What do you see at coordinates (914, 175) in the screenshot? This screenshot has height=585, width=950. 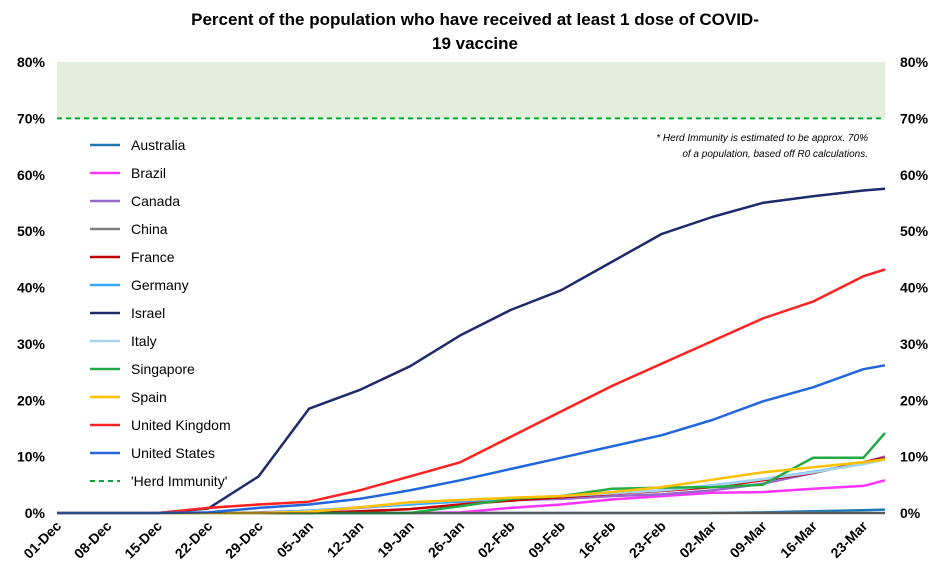 I see `y-tick-label-right: 60%` at bounding box center [914, 175].